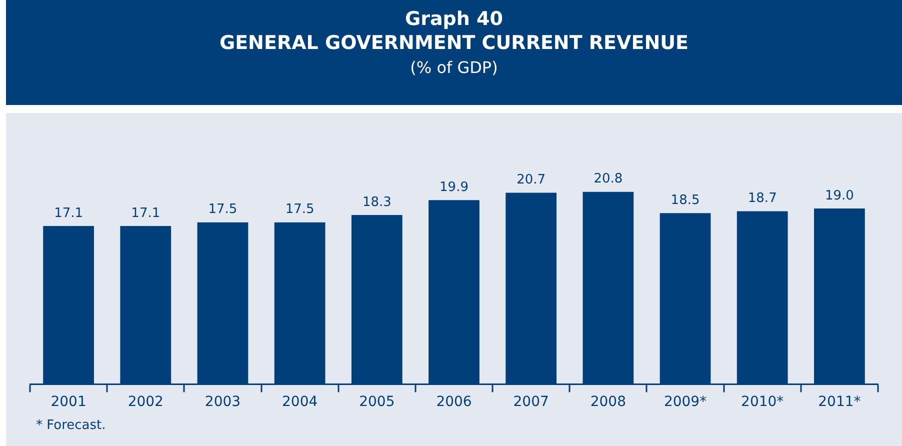 The image size is (902, 446). Describe the element at coordinates (300, 402) in the screenshot. I see `x-tick-label: 2004` at that location.